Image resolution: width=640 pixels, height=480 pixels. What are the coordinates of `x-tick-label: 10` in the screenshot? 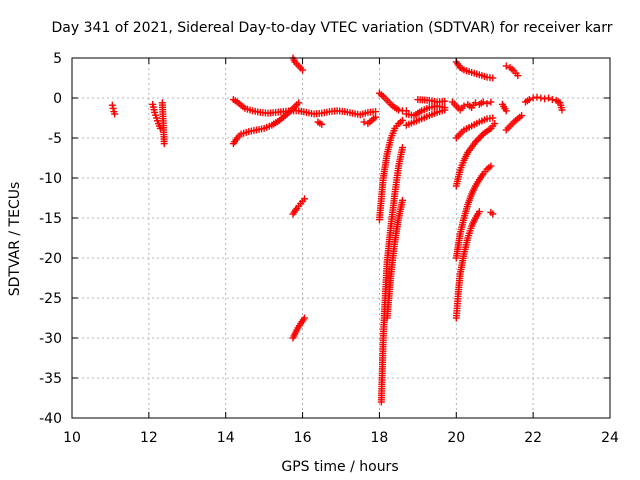 It's located at (72, 438).